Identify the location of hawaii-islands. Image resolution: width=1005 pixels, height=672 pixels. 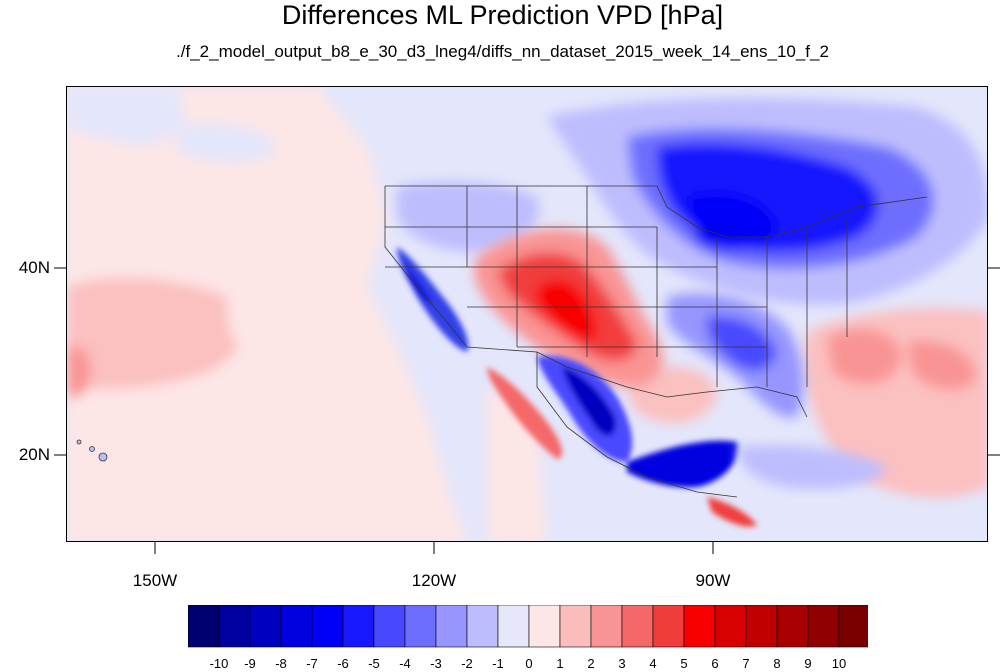
(92, 450).